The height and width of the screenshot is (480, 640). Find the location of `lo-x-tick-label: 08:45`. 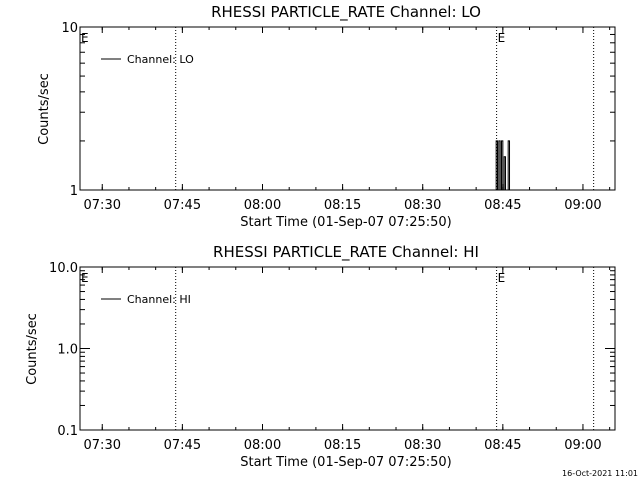

lo-x-tick-label: 08:45 is located at coordinates (502, 205).